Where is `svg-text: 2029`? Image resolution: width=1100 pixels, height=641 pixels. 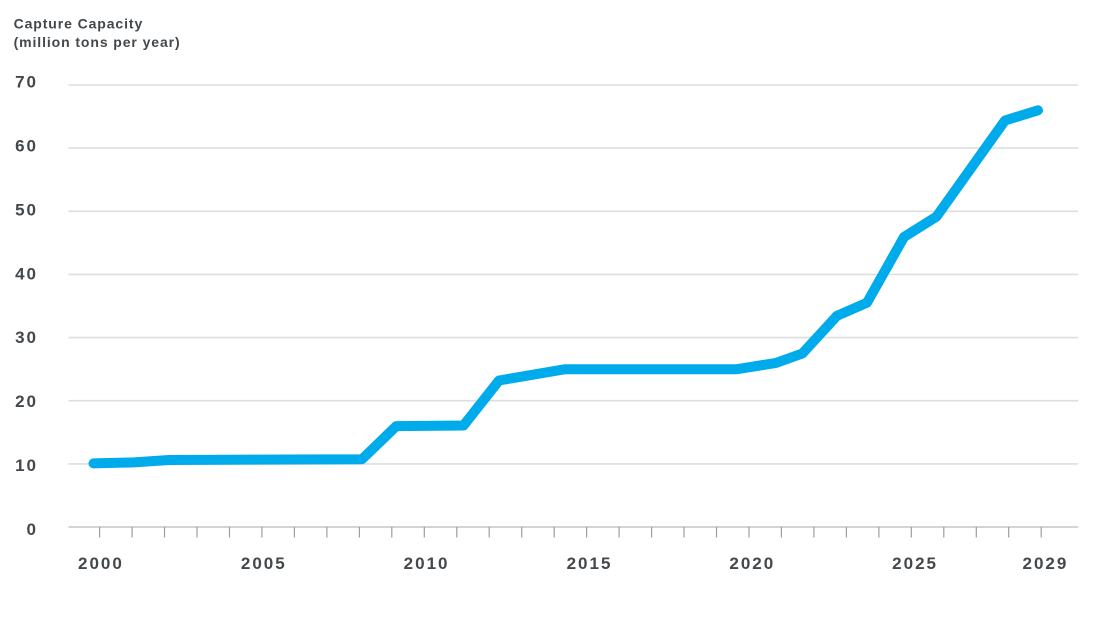 svg-text: 2029 is located at coordinates (1045, 563).